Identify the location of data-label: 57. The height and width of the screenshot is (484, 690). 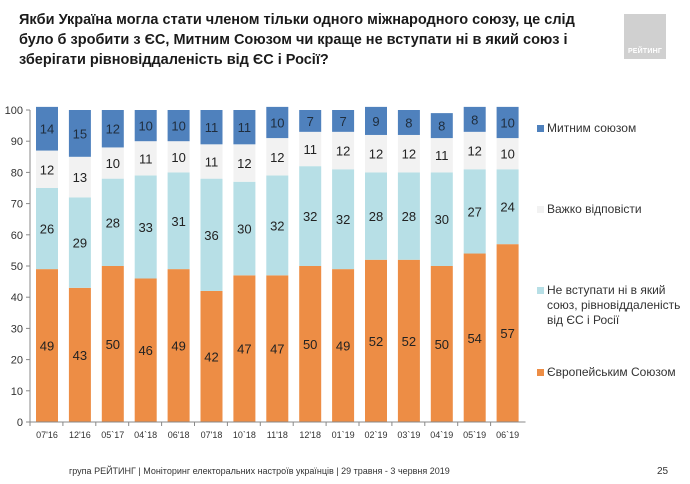
(507, 333).